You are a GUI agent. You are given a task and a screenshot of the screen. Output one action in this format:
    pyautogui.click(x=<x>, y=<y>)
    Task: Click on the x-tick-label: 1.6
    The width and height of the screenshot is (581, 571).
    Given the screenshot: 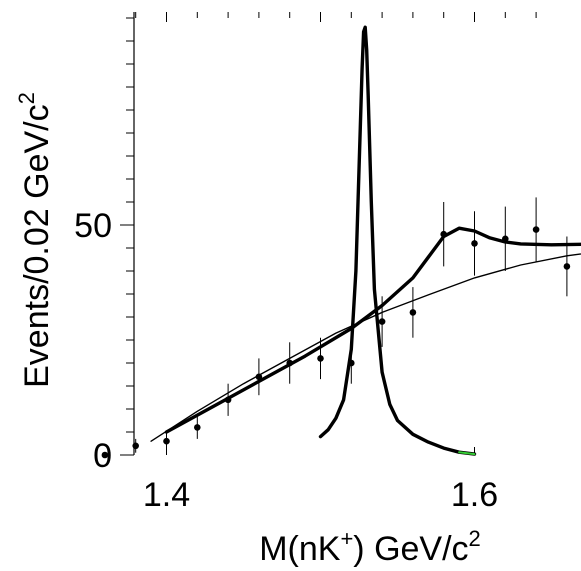 What is the action you would take?
    pyautogui.click(x=474, y=495)
    